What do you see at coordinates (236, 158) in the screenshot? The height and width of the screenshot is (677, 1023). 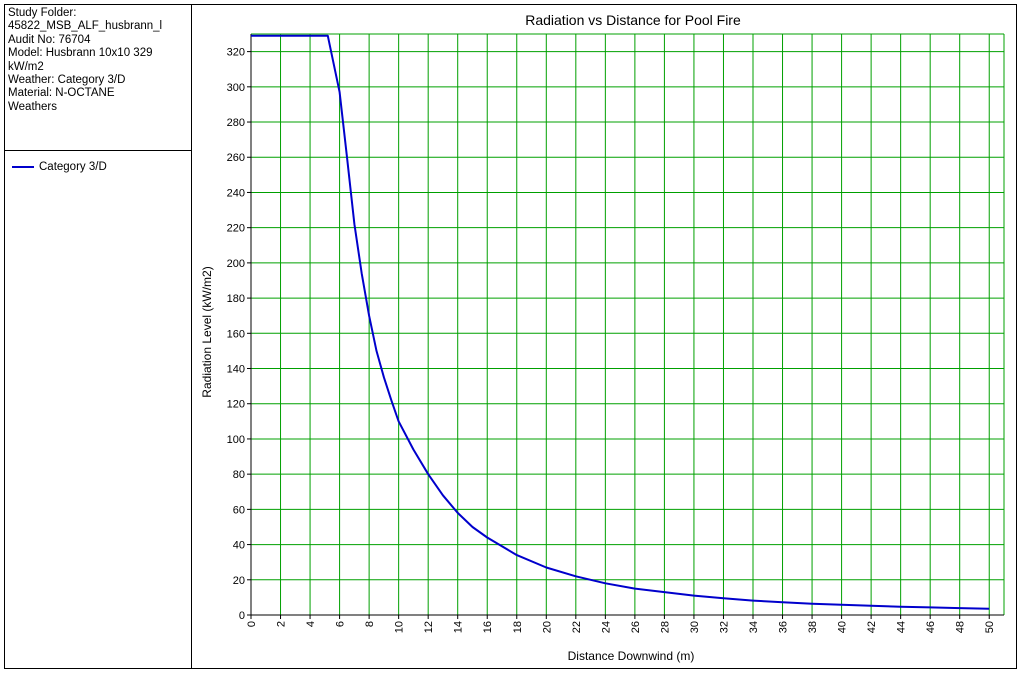 I see `y-tick-label: 260` at bounding box center [236, 158].